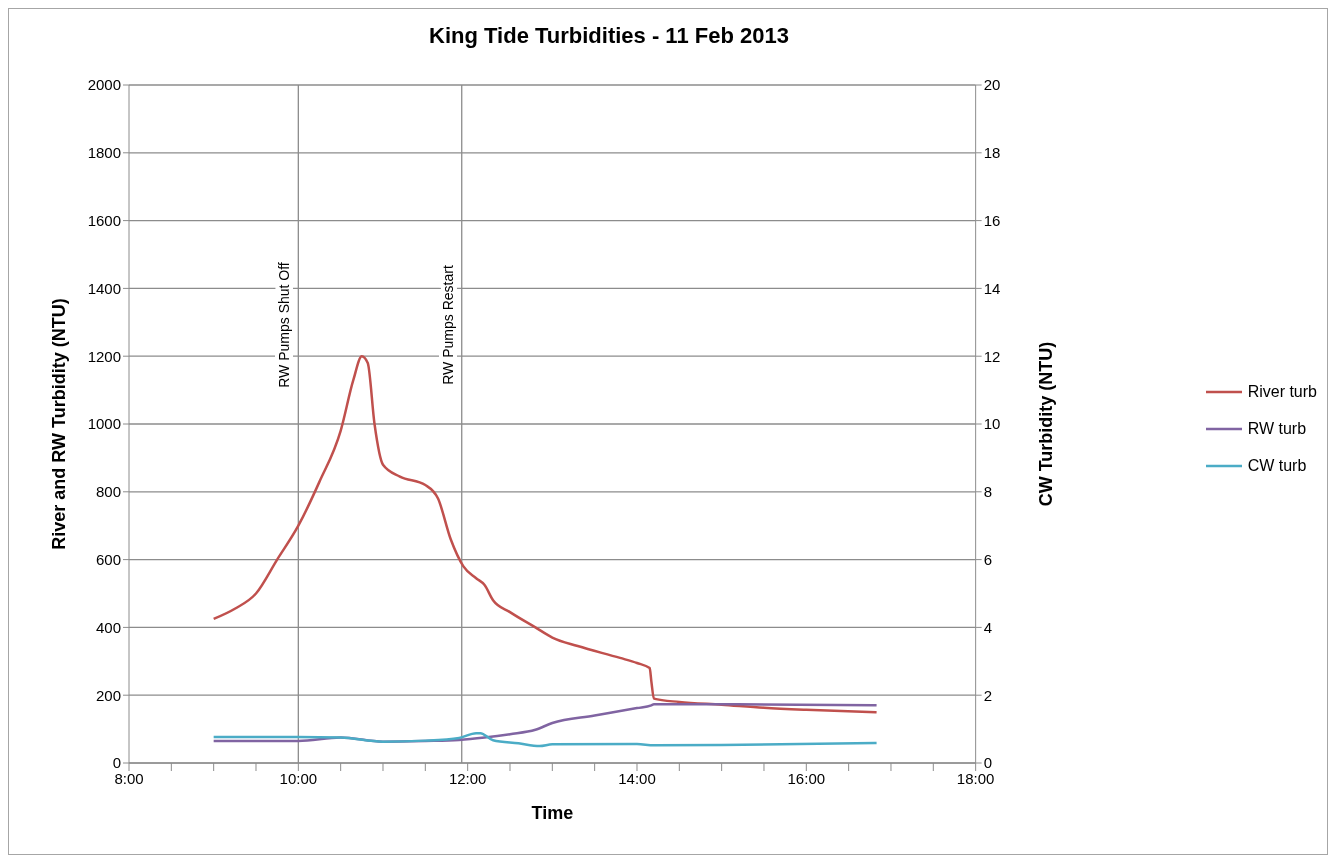  What do you see at coordinates (104, 288) in the screenshot?
I see `y-tick-label: 1400` at bounding box center [104, 288].